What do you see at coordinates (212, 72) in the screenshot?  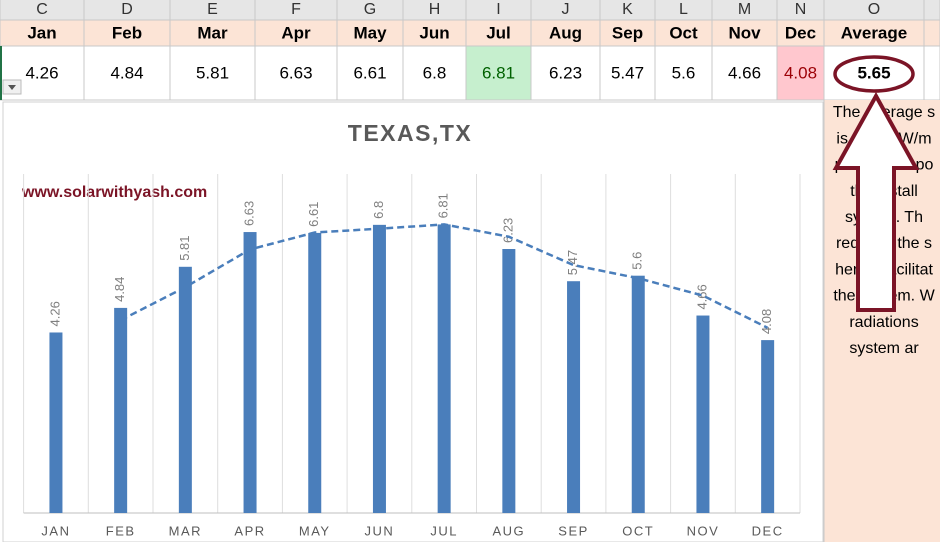 I see `cell-value: 5.81` at bounding box center [212, 72].